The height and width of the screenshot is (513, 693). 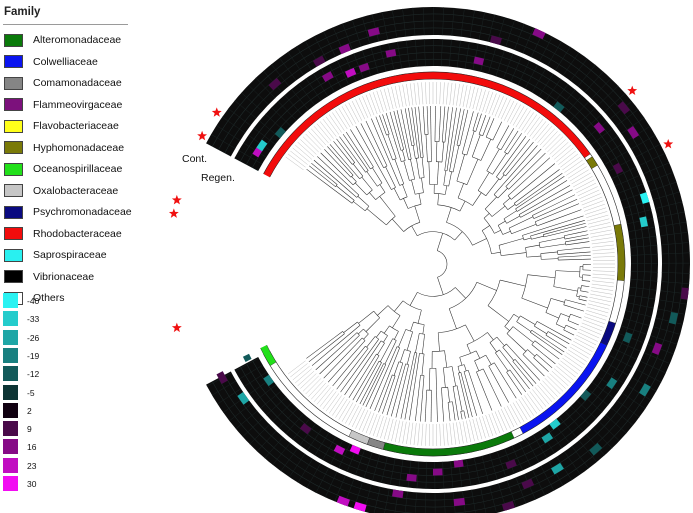 What do you see at coordinates (13, 255) in the screenshot?
I see `legend-swatch` at bounding box center [13, 255].